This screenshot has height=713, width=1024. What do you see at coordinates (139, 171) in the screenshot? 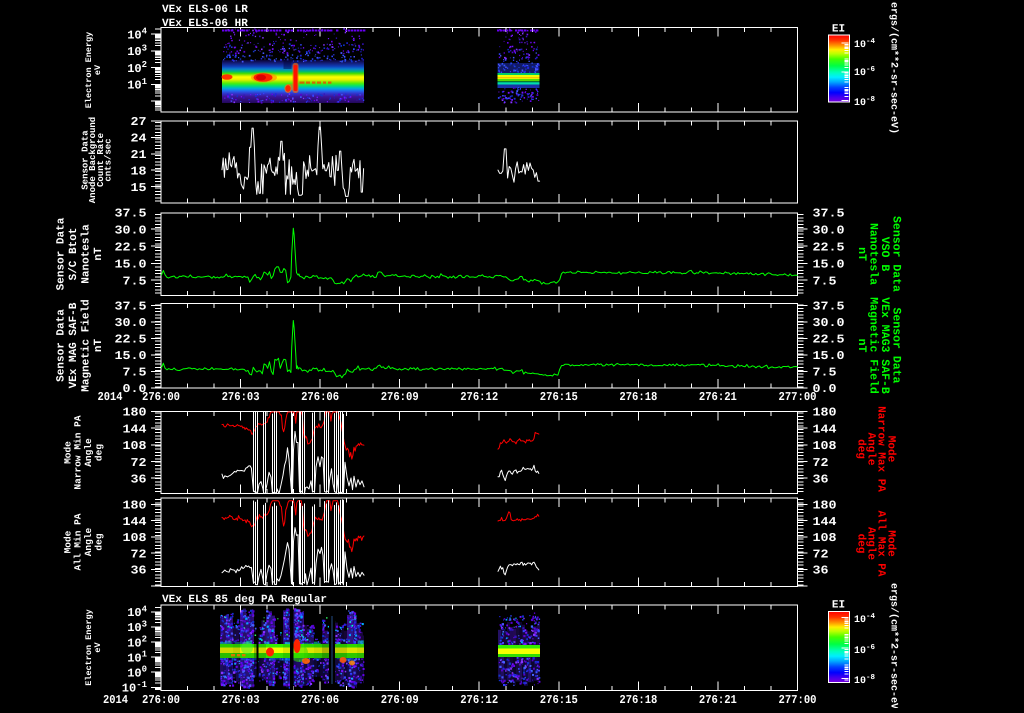
I see `svg-text: 18` at bounding box center [139, 171].